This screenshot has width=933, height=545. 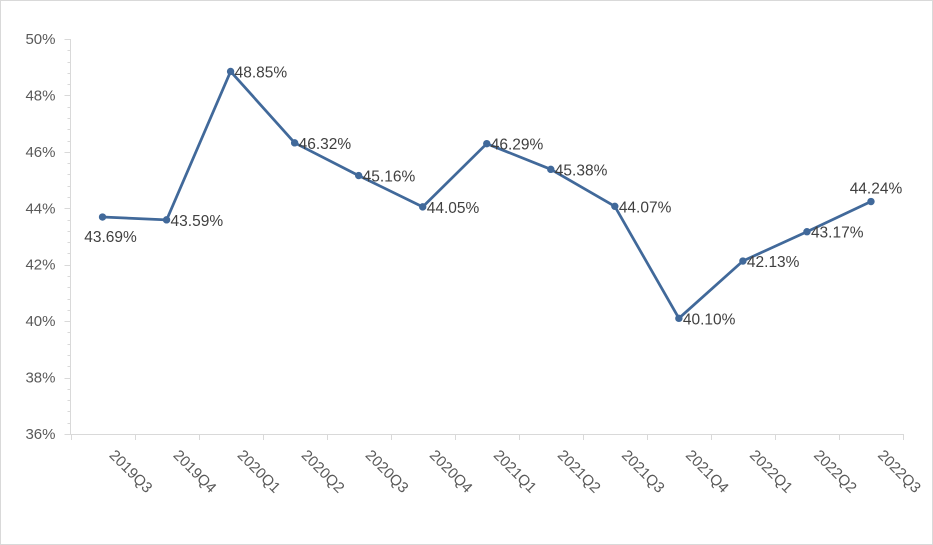 I want to click on y-axis: 36% 38% 40% 42% 44% 46% 48% 50%, so click(x=48, y=237).